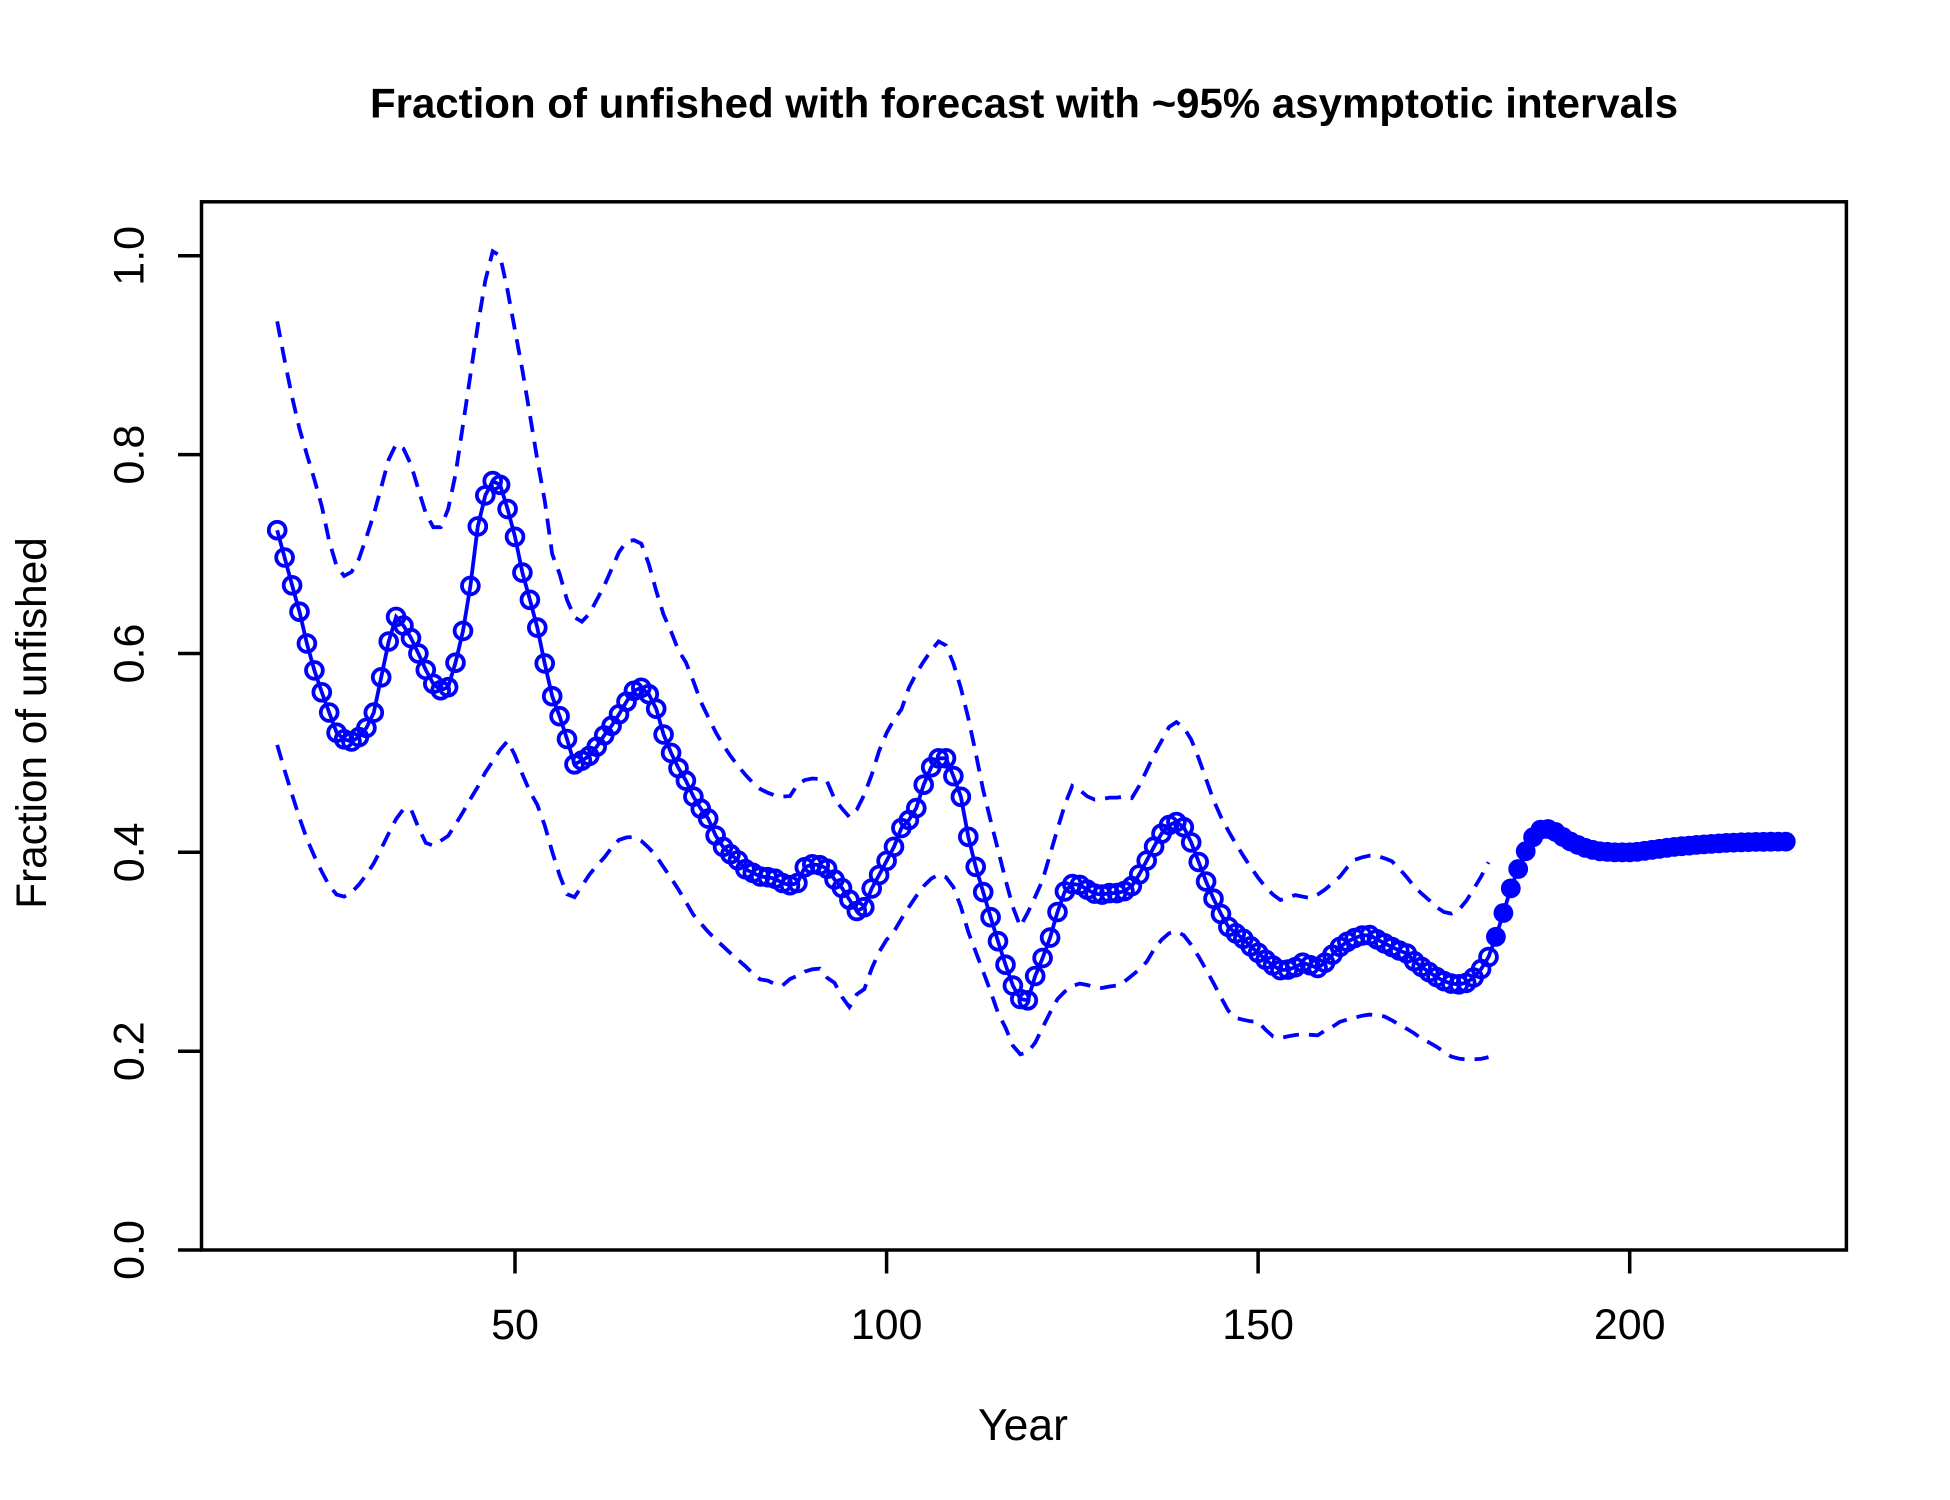 This screenshot has height=1500, width=1950. Describe the element at coordinates (130, 852) in the screenshot. I see `svg-text: 0.4` at that location.